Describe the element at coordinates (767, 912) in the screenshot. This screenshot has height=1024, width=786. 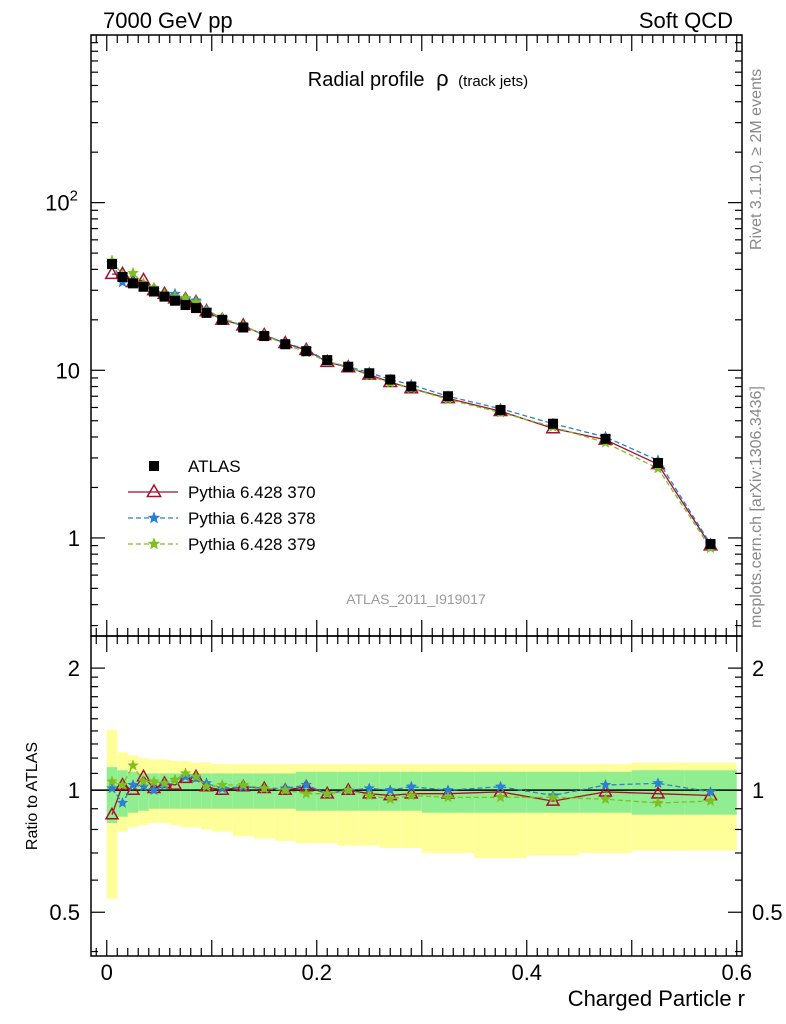
I see `ratio-y-tick-label-right: 0.5` at that location.